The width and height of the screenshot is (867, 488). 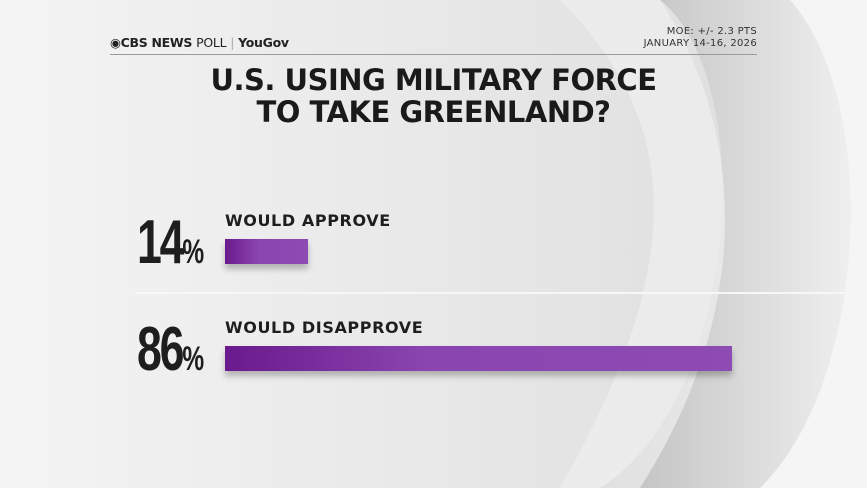 I want to click on header-rule, so click(x=433, y=54).